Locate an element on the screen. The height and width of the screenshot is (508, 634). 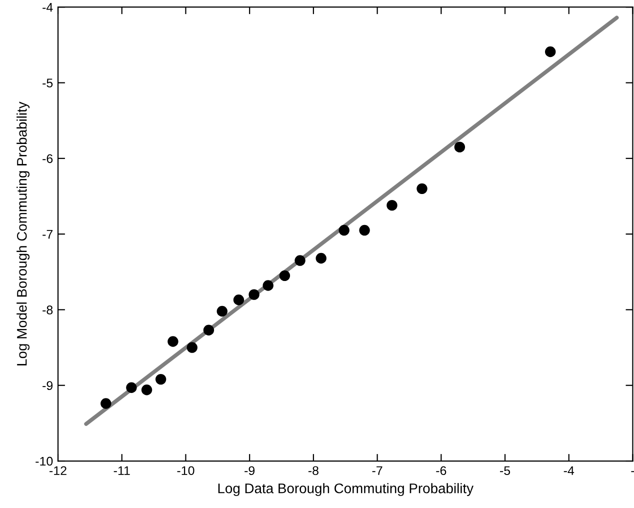
x-tick-label: -7 is located at coordinates (377, 470).